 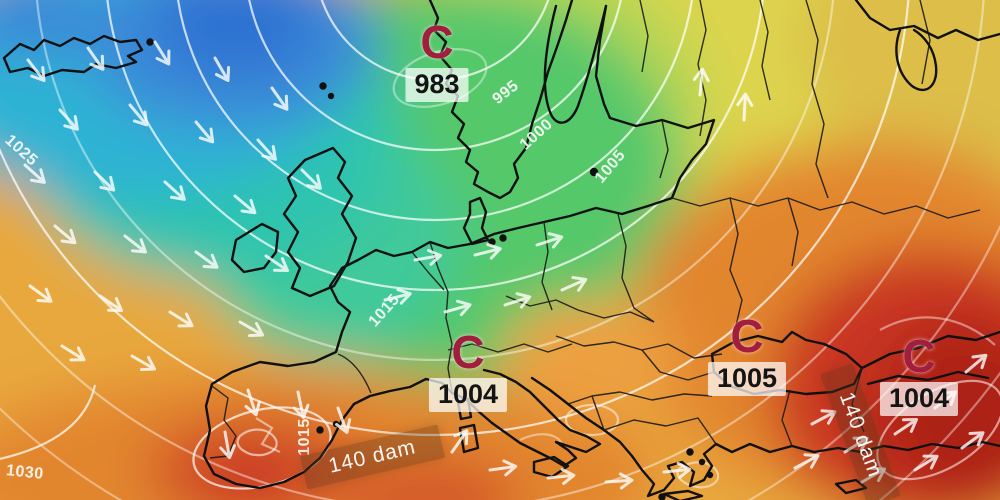 What do you see at coordinates (437, 85) in the screenshot?
I see `pressure-value: 983` at bounding box center [437, 85].